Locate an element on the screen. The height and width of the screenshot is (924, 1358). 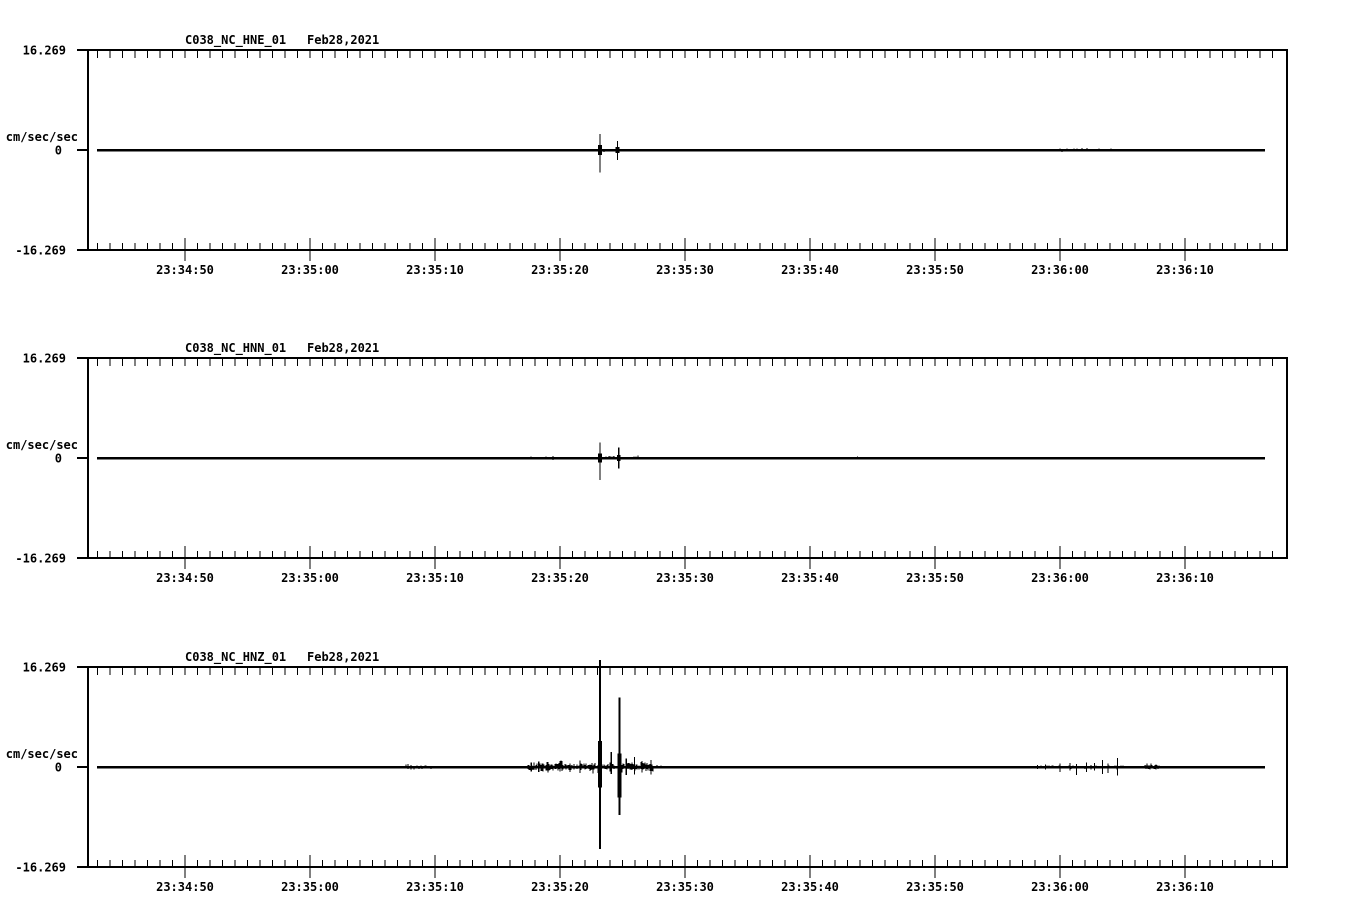
panel-title: C038_NC_HNZ_01 is located at coordinates (235, 657).